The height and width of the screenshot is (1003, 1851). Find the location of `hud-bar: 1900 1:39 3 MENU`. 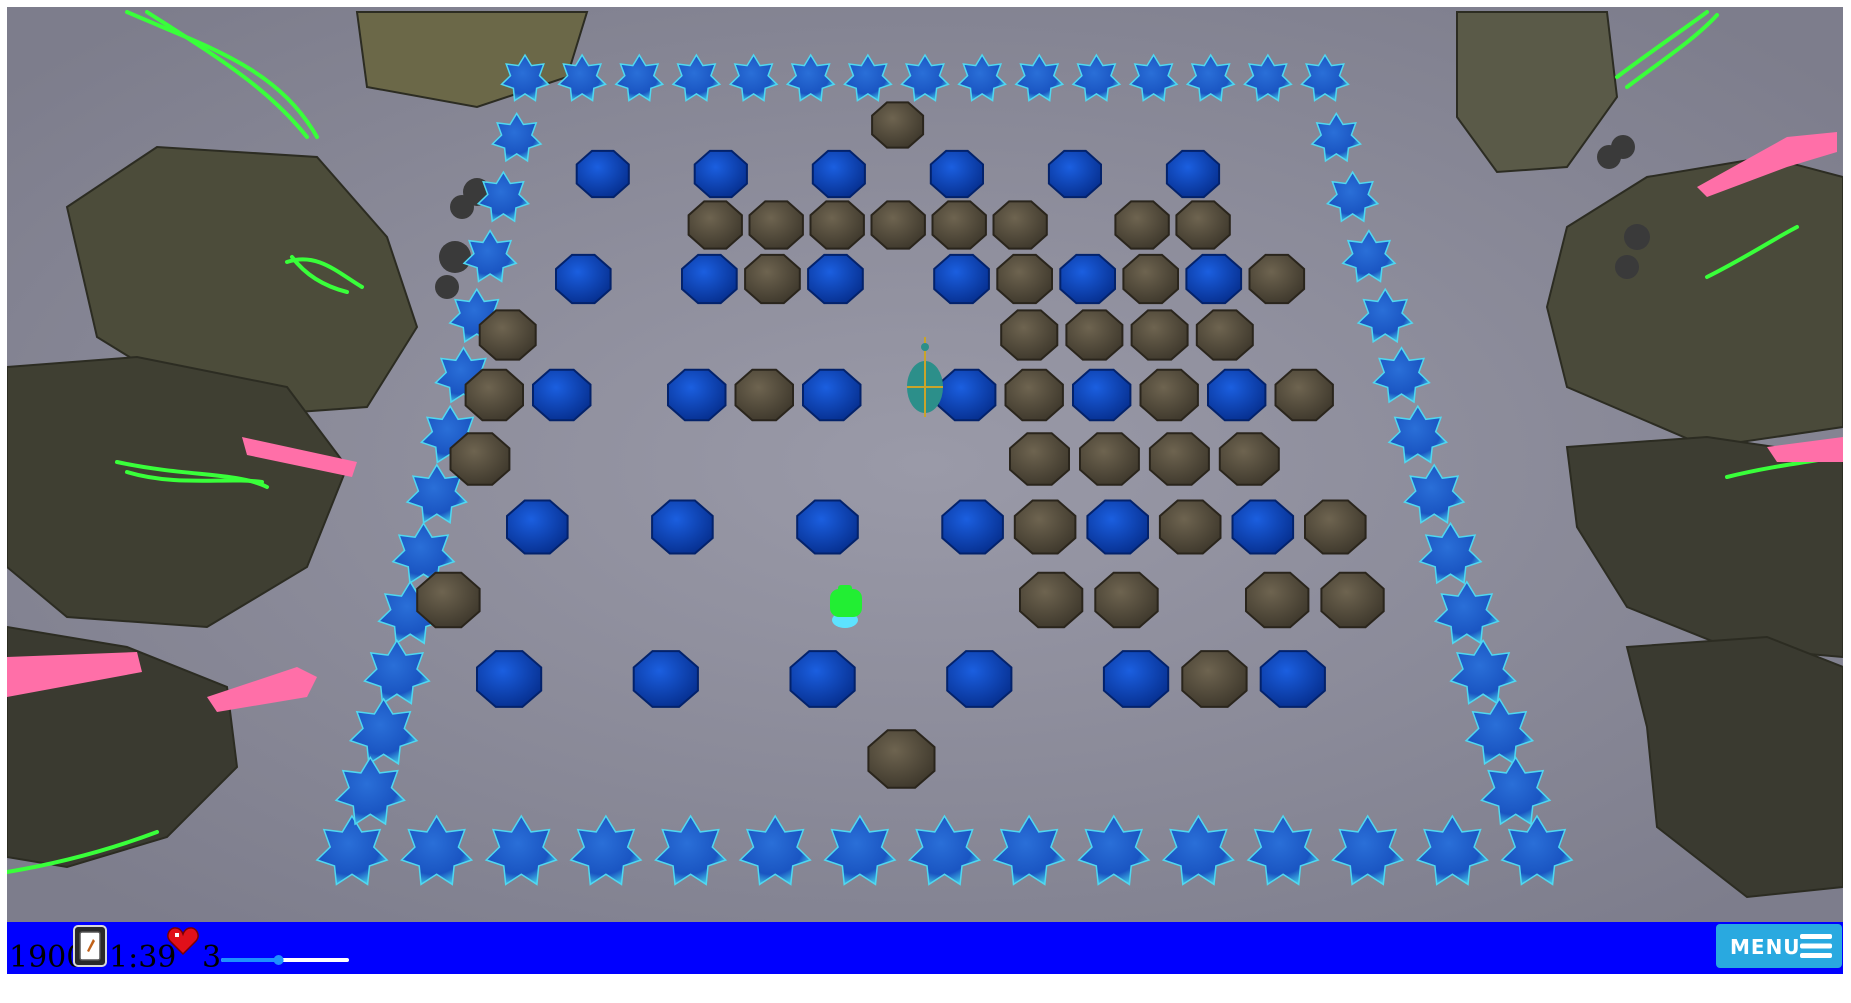

hud-bar: 1900 1:39 3 MENU is located at coordinates (925, 948).